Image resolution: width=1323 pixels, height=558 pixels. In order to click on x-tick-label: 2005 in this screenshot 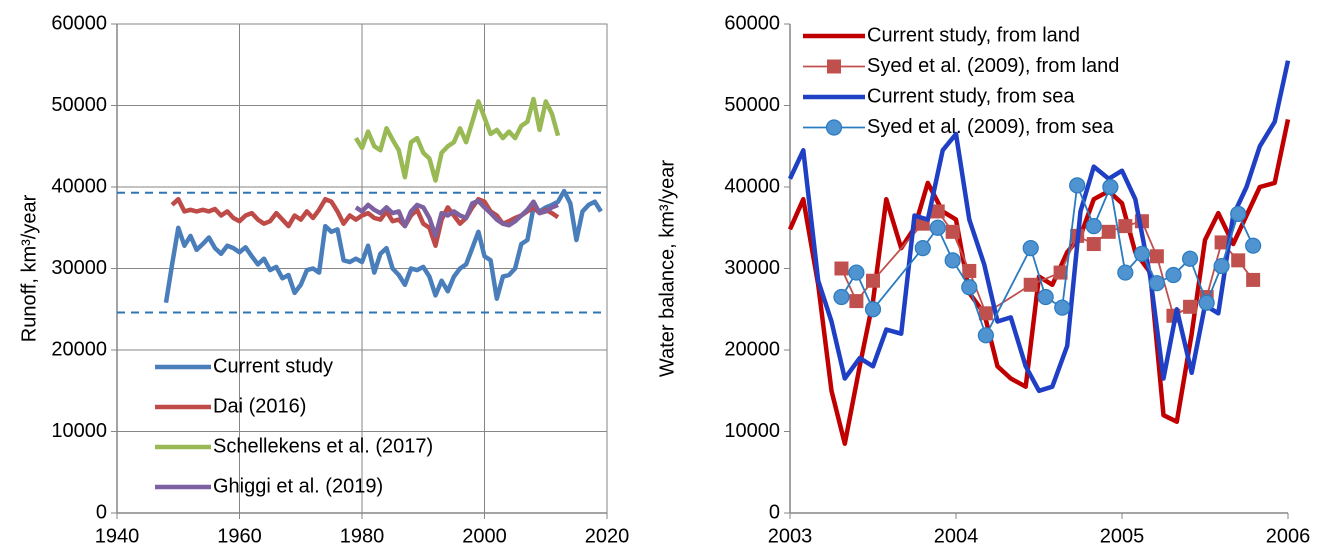, I will do `click(1122, 536)`.